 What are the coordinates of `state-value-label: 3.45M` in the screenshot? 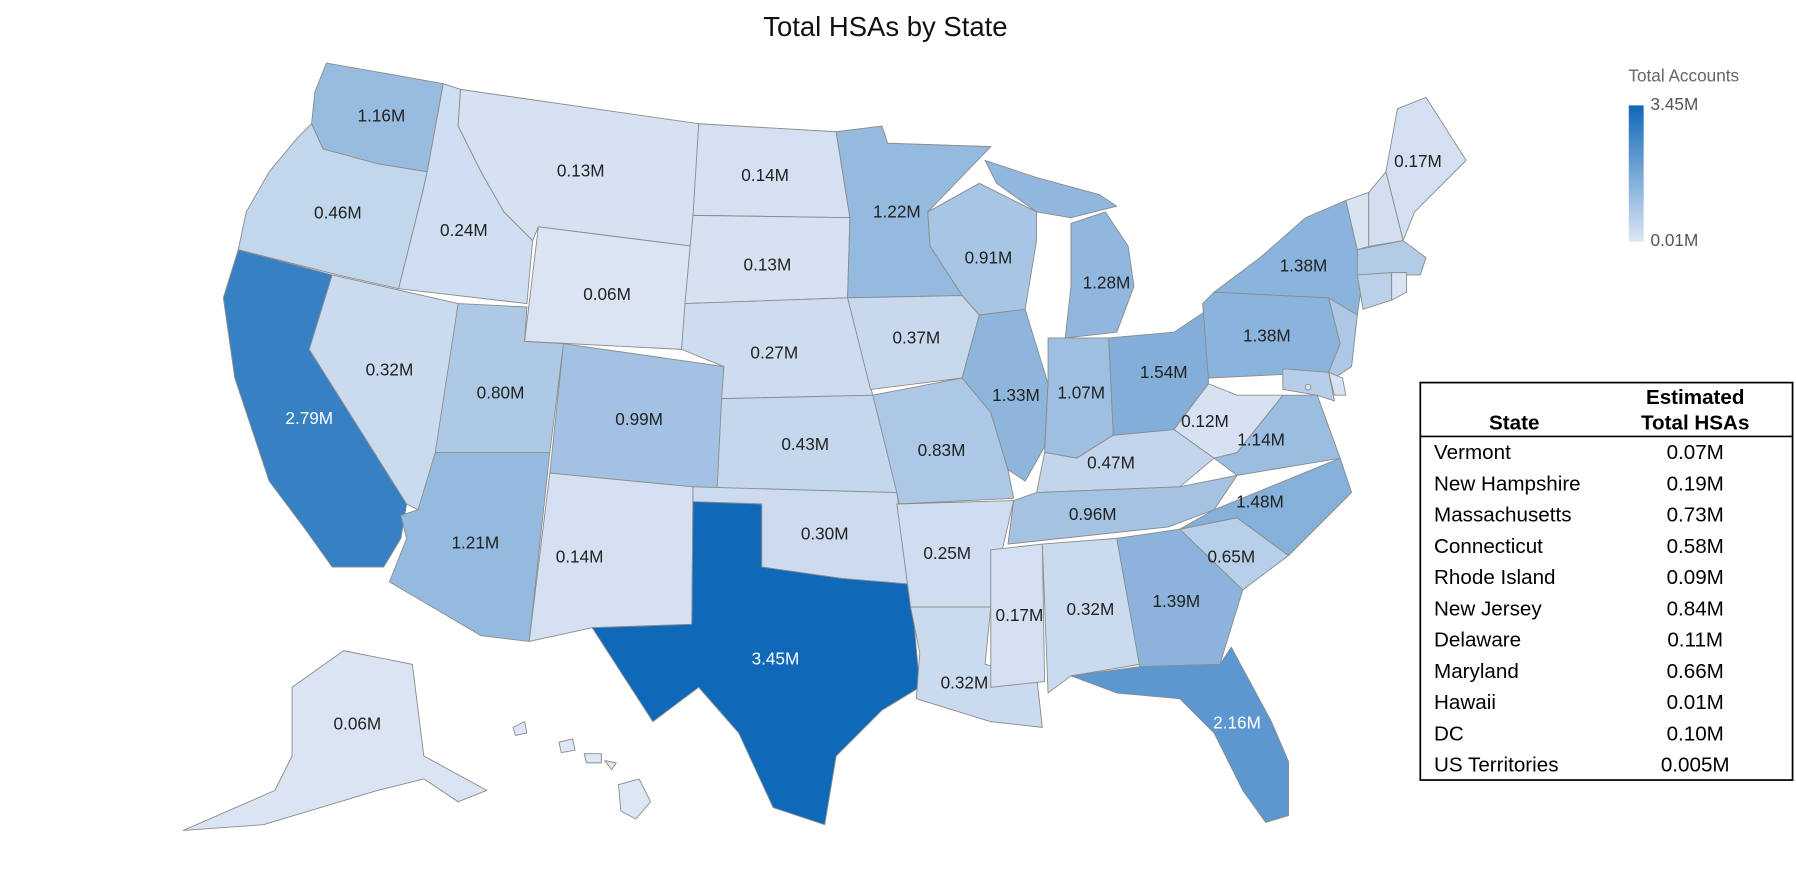 It's located at (776, 658).